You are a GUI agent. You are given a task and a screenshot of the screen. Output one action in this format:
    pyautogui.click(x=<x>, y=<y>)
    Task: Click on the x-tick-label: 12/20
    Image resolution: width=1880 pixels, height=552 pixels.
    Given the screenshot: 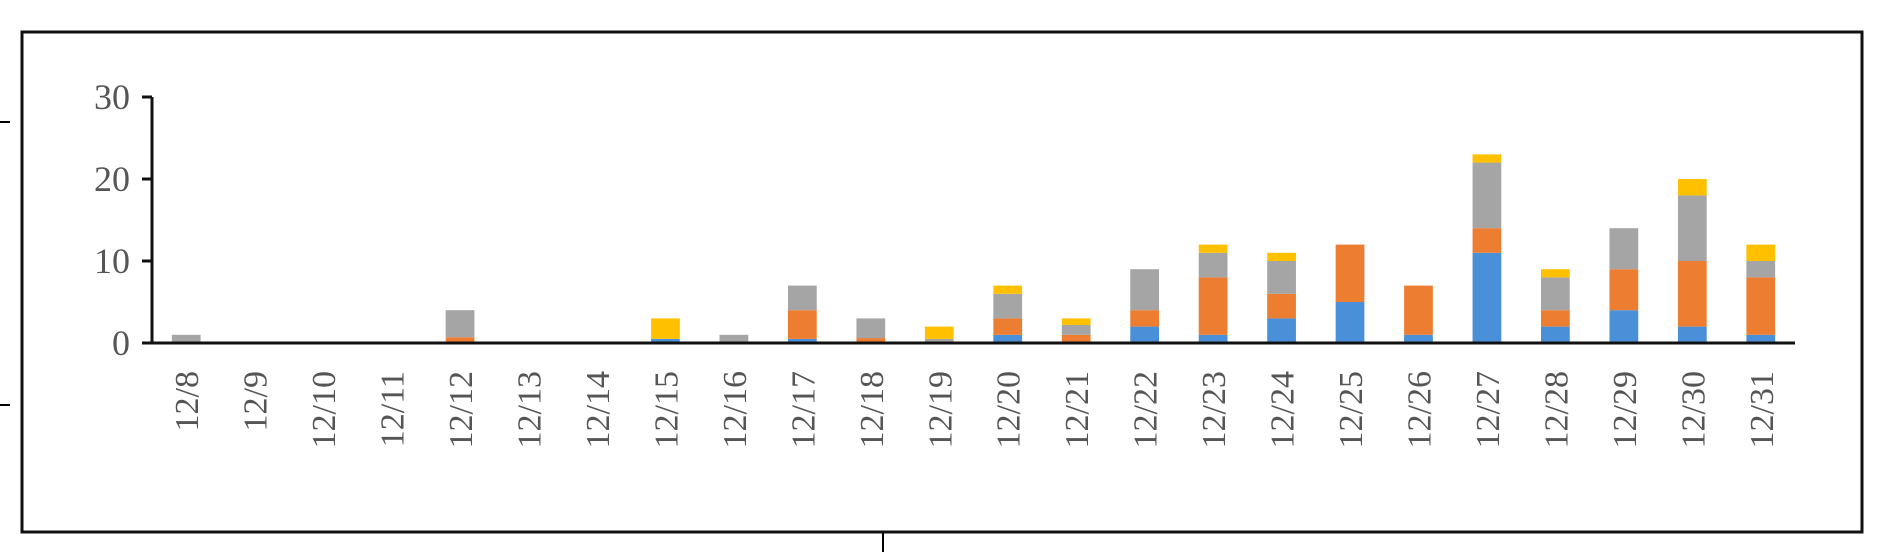 What is the action you would take?
    pyautogui.click(x=1009, y=409)
    